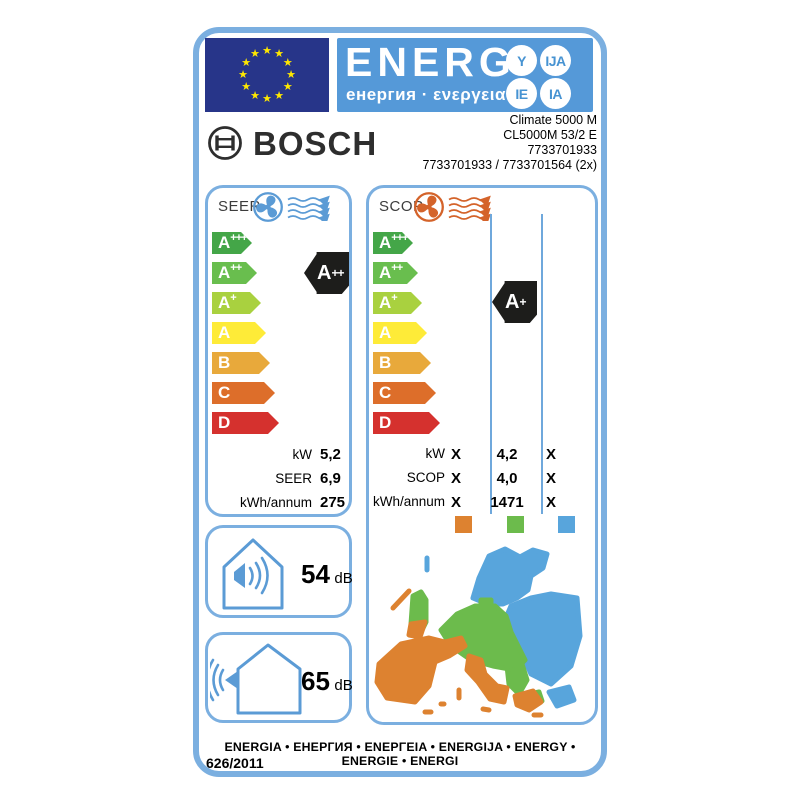 The width and height of the screenshot is (800, 800). Describe the element at coordinates (400, 333) in the screenshot. I see `class-arrow-a: A` at that location.